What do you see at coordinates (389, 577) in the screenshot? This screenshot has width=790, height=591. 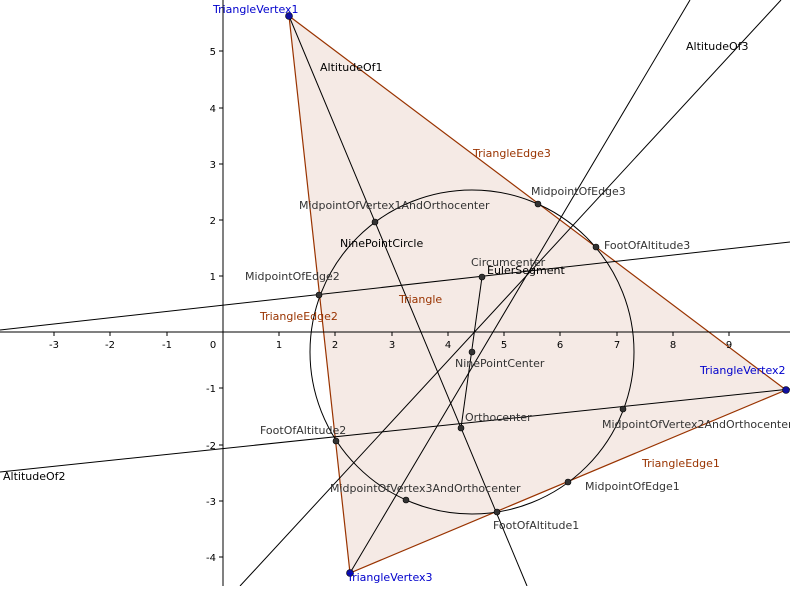 I see `vertex-3-label: TriangleVertex3` at bounding box center [389, 577].